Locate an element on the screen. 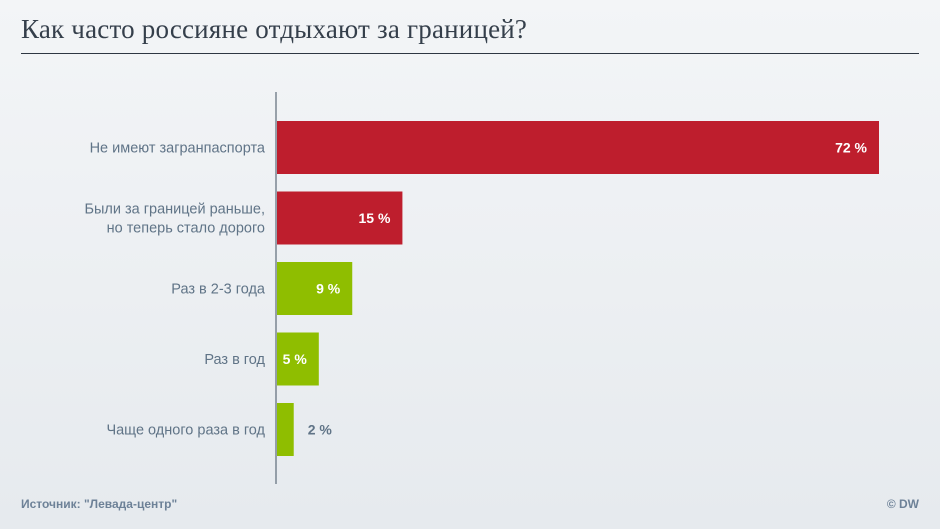 Image resolution: width=940 pixels, height=529 pixels. title-divider is located at coordinates (470, 53).